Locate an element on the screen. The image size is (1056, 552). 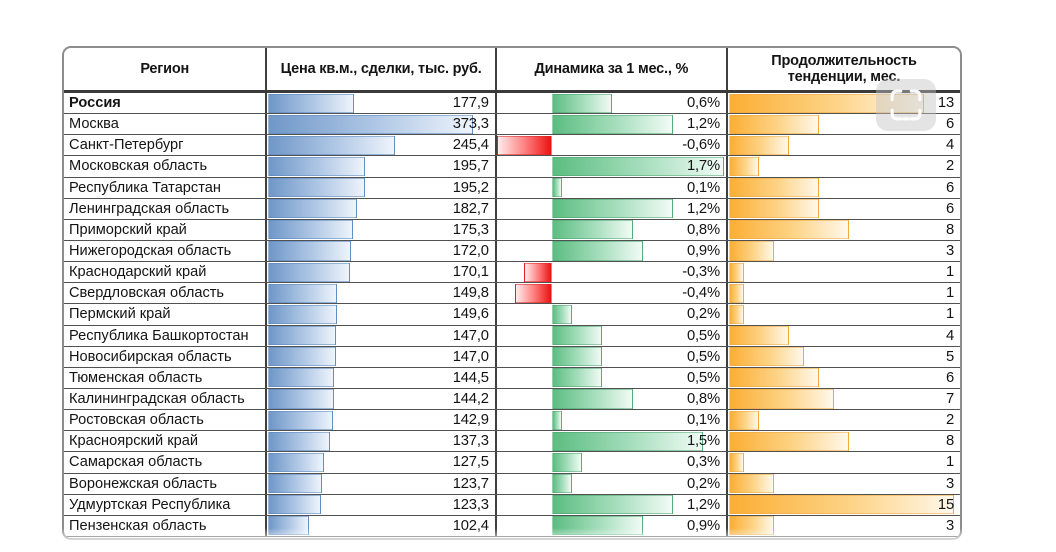
table-row: Свердловская область 149,8 -0,4% 1 is located at coordinates (512, 294).